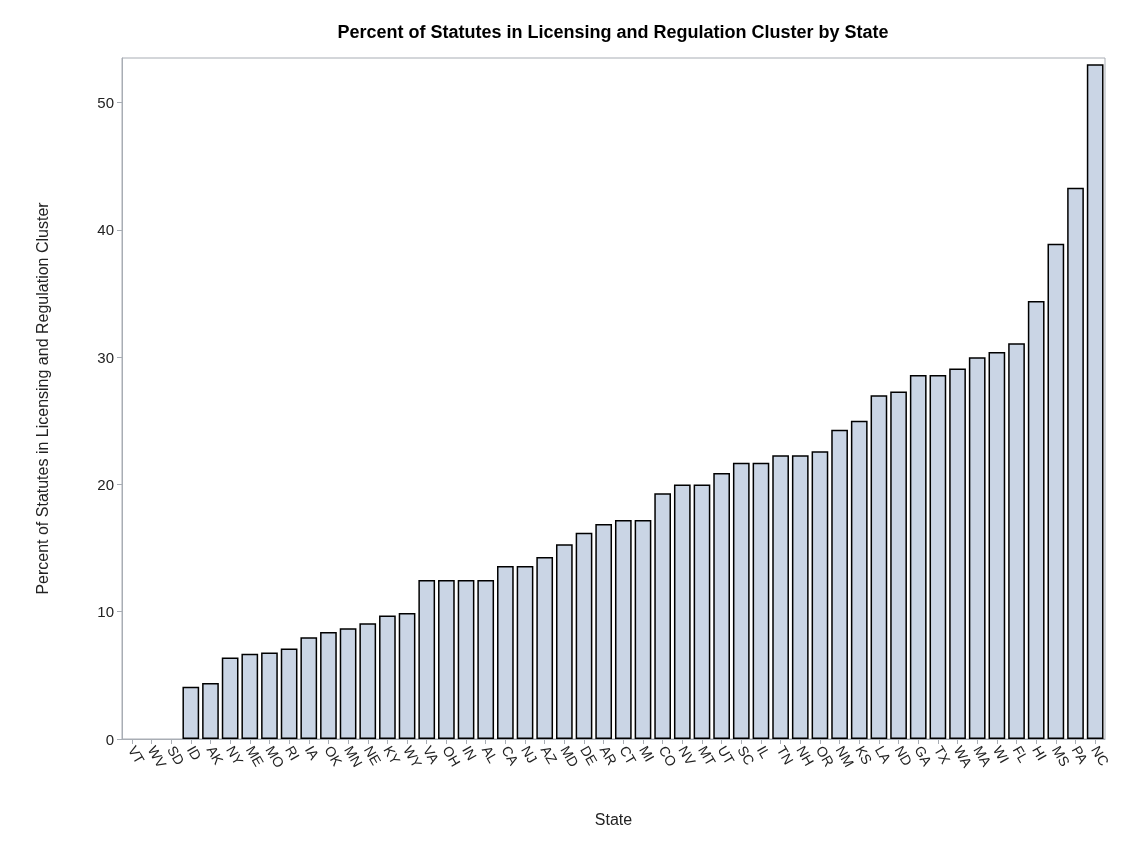 The image size is (1135, 857). Describe the element at coordinates (105, 230) in the screenshot. I see `y-tick-label: 40` at that location.